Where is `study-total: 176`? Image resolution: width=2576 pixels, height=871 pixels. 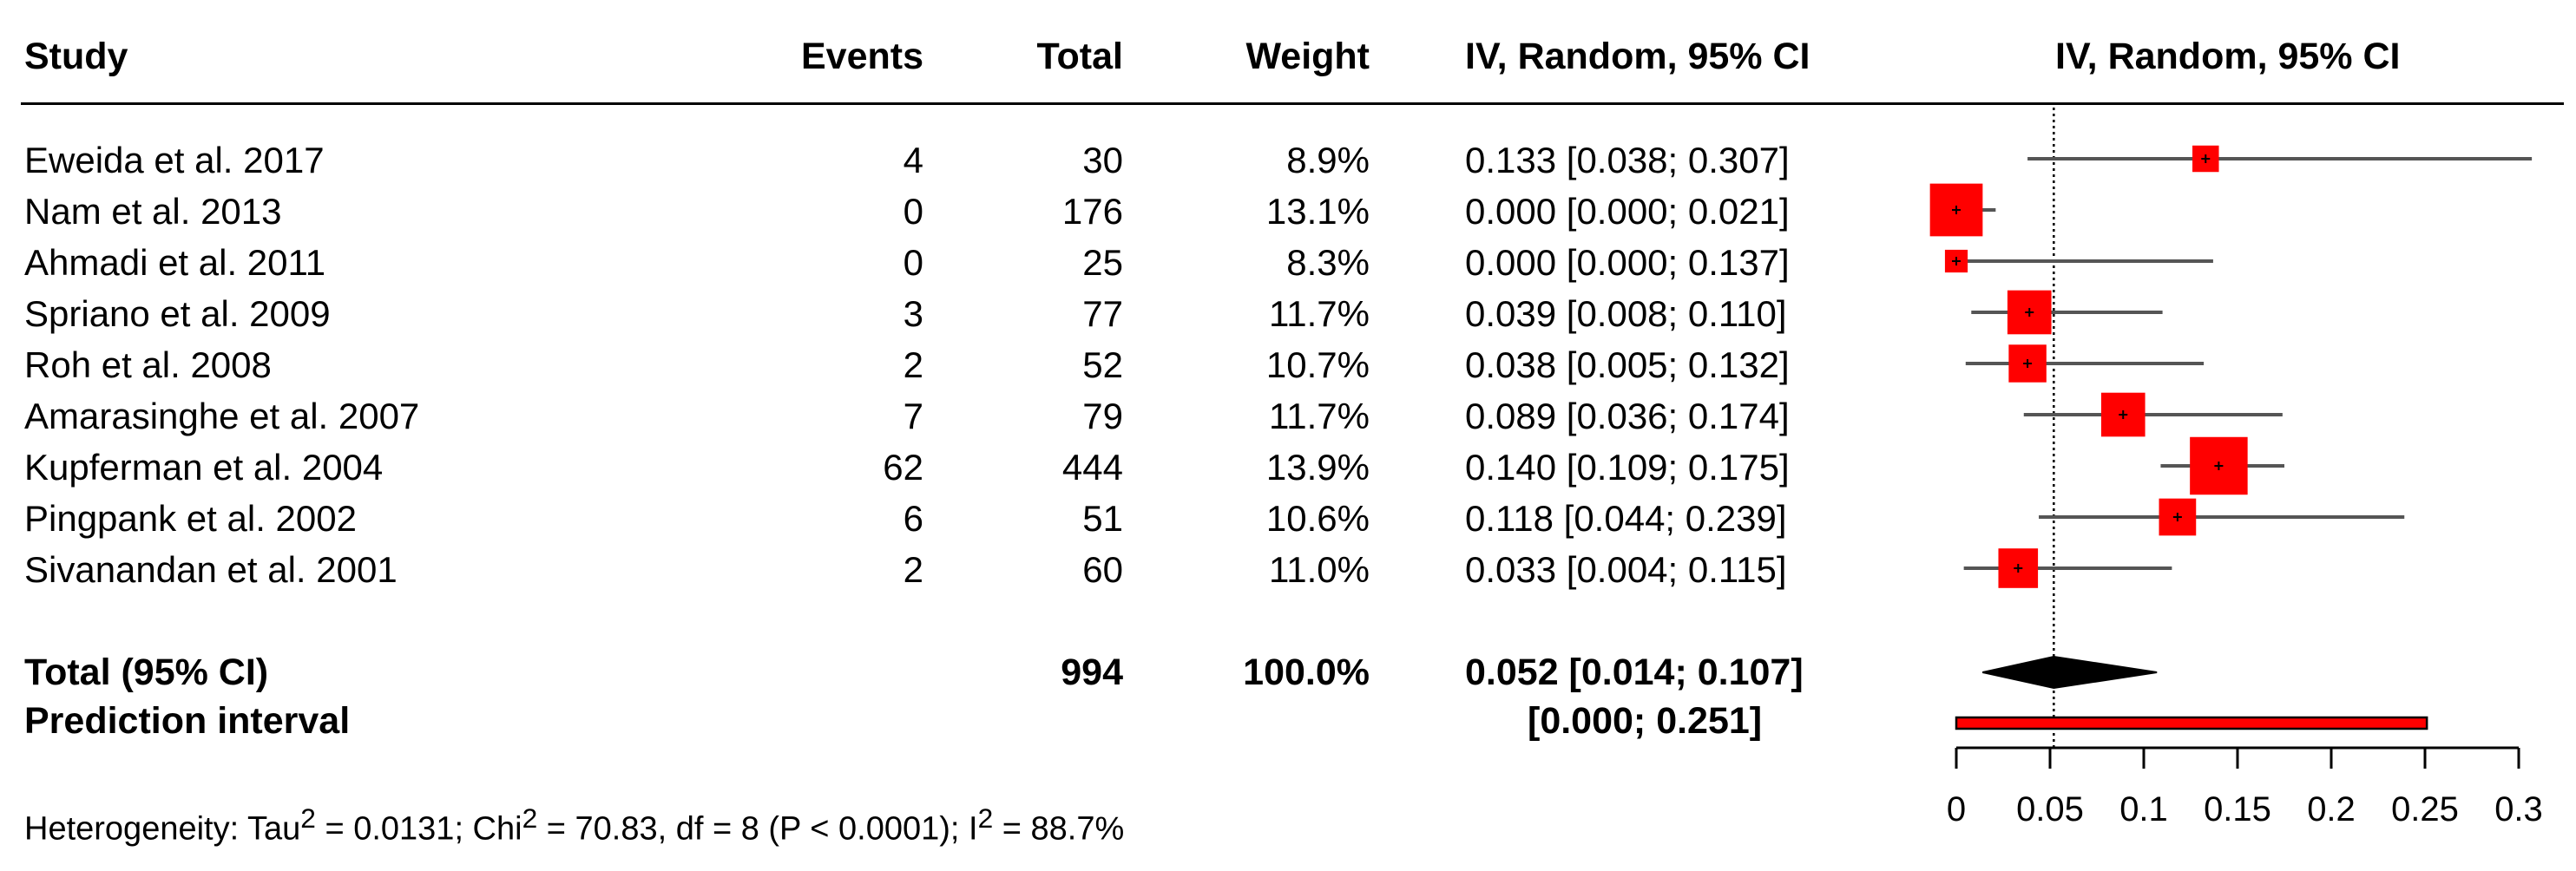
study-total: 176 is located at coordinates (1092, 211).